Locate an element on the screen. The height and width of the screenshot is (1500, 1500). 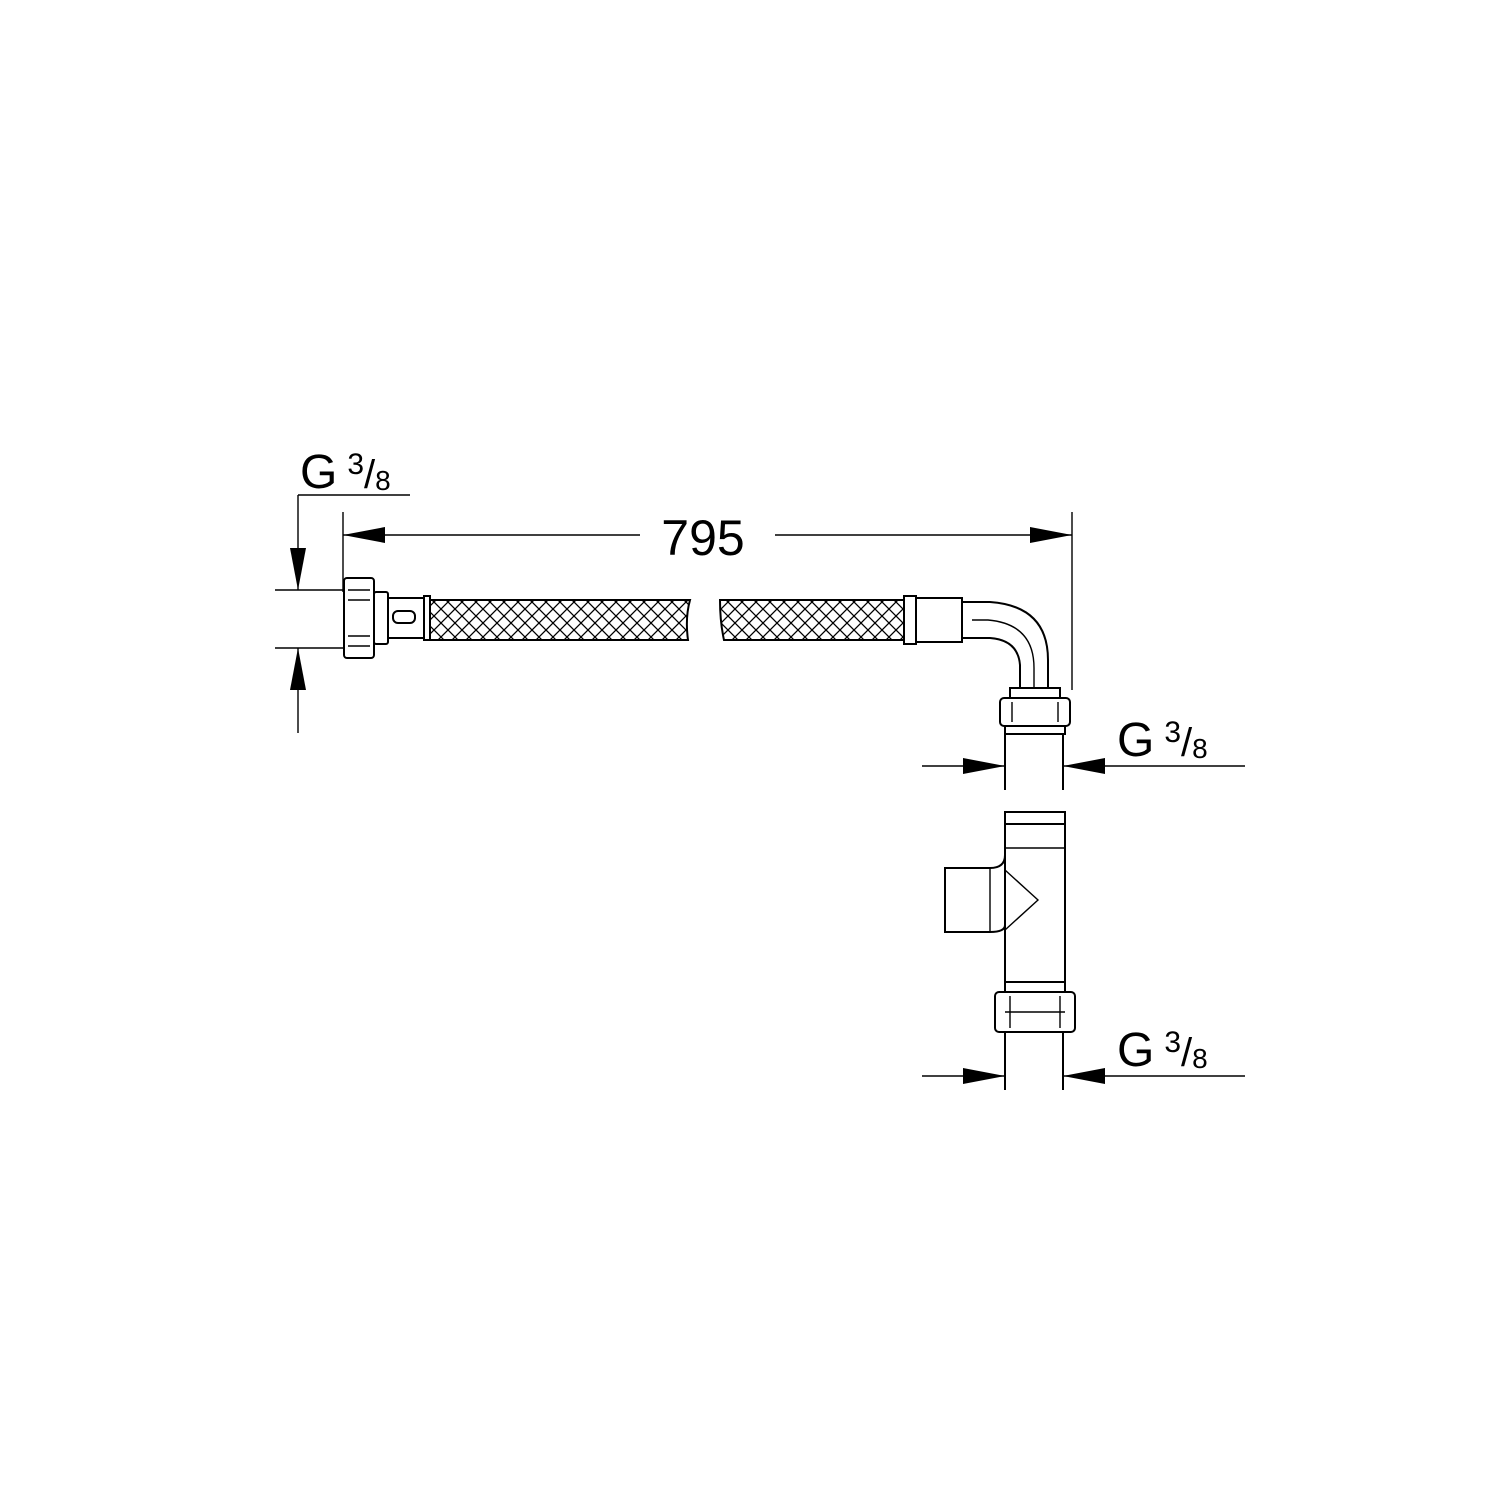
length-dimension: 795 is located at coordinates (707, 600).